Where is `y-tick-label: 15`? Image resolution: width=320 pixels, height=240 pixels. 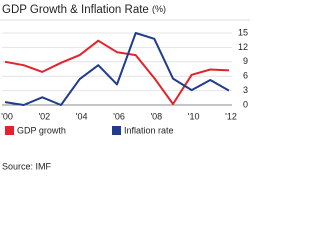
y-tick-label: 15 is located at coordinates (243, 32).